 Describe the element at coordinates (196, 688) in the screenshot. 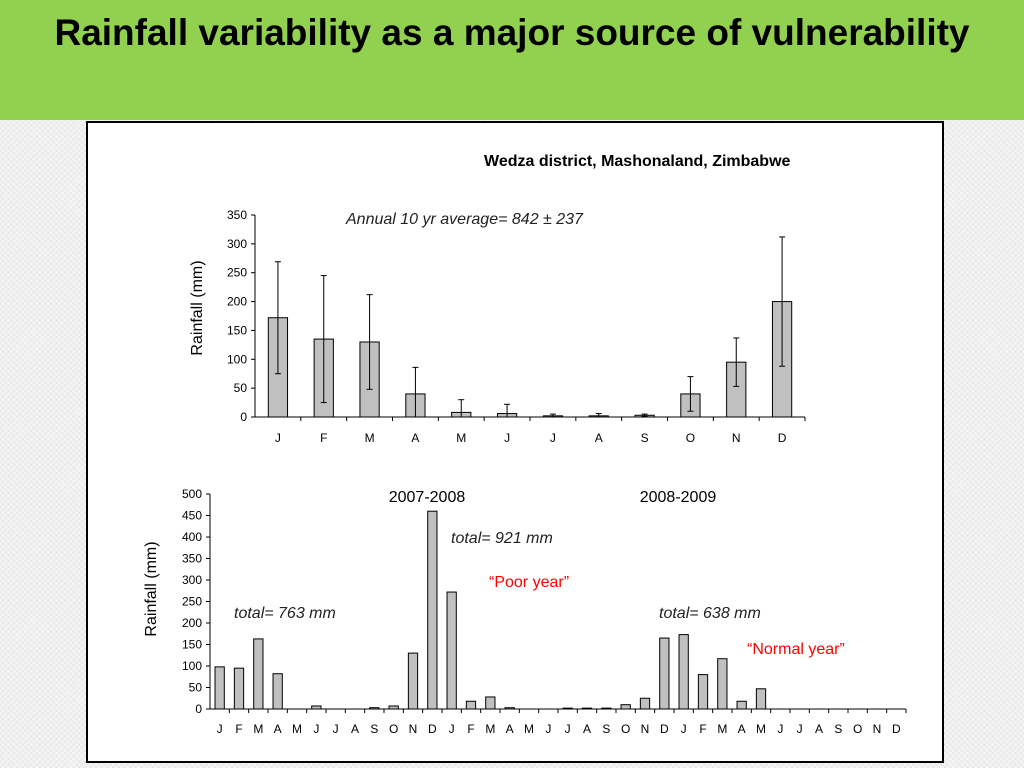

I see `bottom-chart-y-tick-label: 50` at that location.